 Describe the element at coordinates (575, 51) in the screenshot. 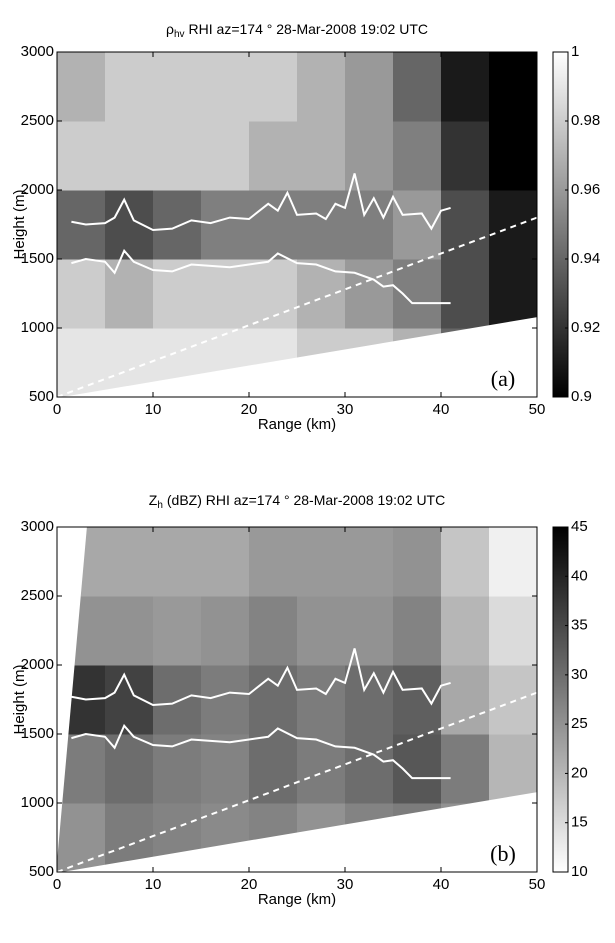

I see `colorbar-tick-label: 1` at that location.